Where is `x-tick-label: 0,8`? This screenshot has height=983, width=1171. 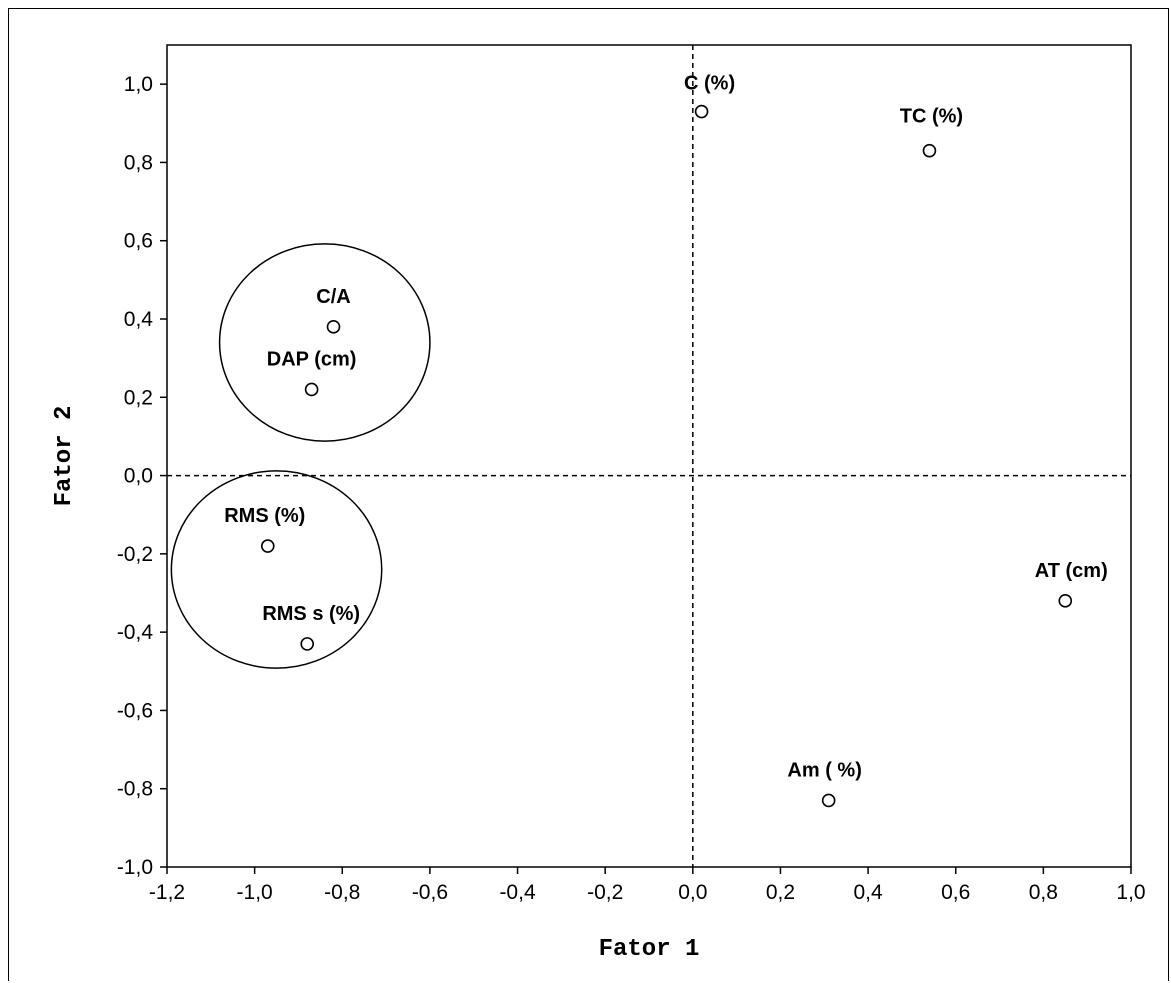
x-tick-label: 0,8 is located at coordinates (1043, 892).